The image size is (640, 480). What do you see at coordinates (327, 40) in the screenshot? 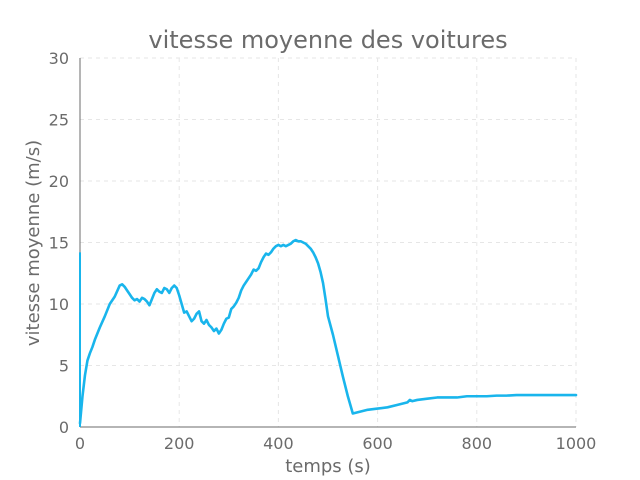
I see `chart-title: vitesse moyenne des voitures` at bounding box center [327, 40].